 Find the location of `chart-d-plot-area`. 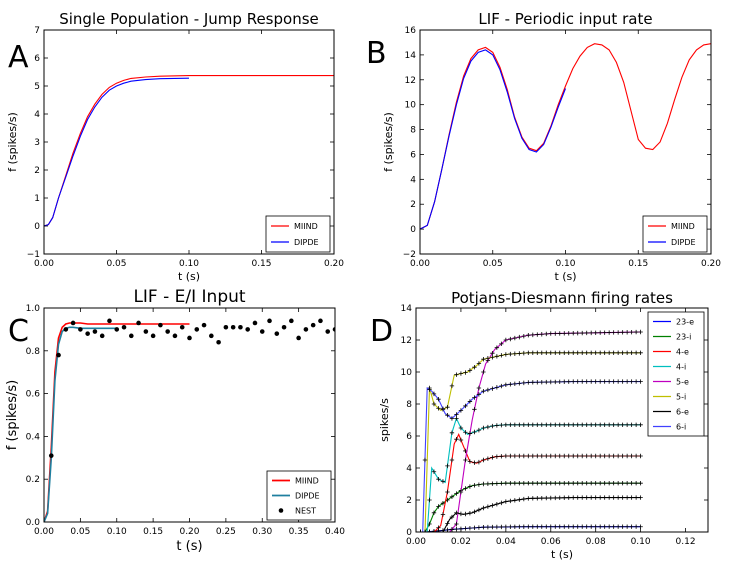

chart-d-plot-area is located at coordinates (529, 430).